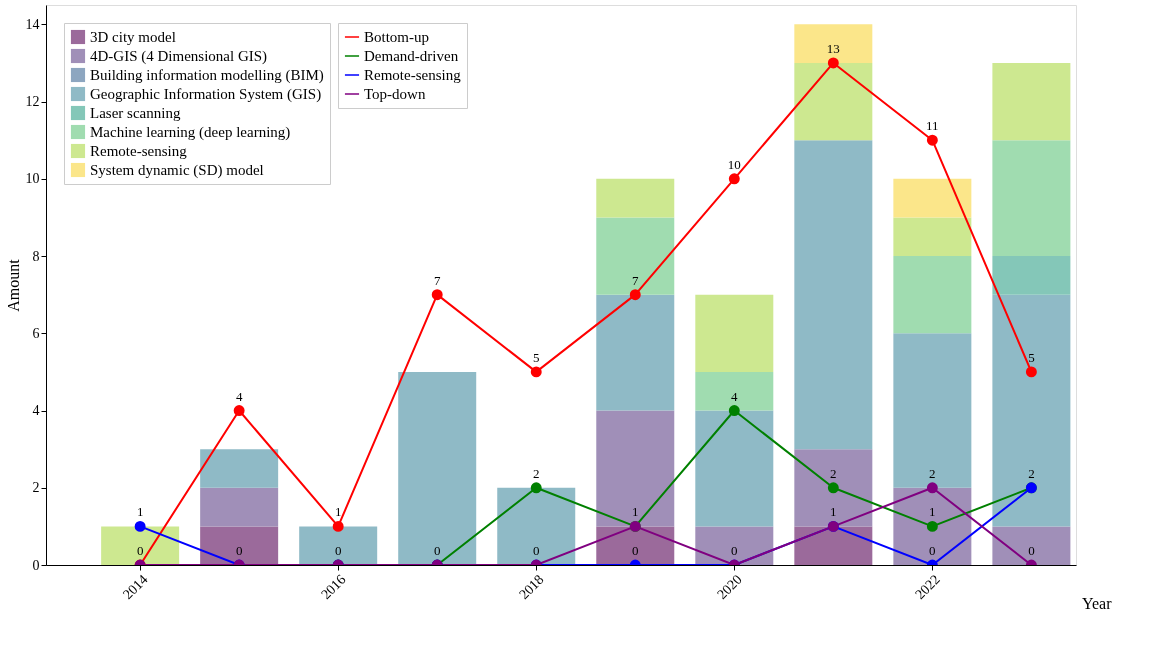 The image size is (1172, 645). I want to click on y-tick-label: 0, so click(36, 565).